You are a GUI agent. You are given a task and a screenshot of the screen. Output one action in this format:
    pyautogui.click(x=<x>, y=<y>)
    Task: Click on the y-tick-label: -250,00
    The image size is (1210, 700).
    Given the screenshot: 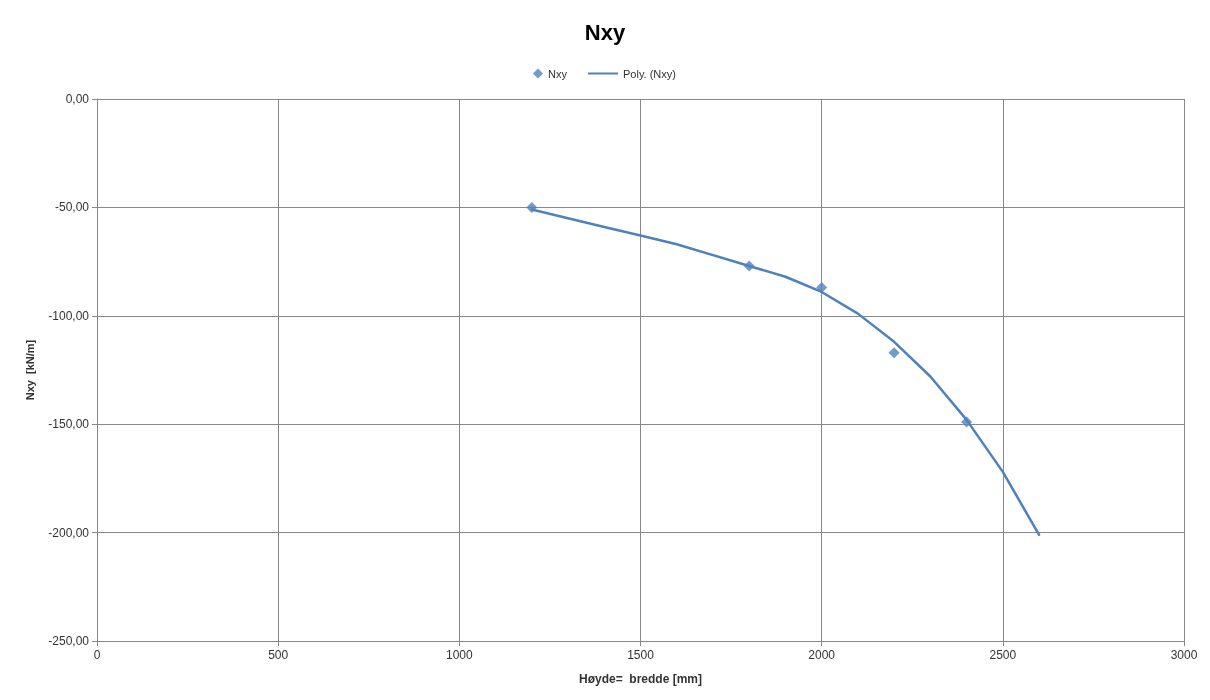 What is the action you would take?
    pyautogui.click(x=69, y=641)
    